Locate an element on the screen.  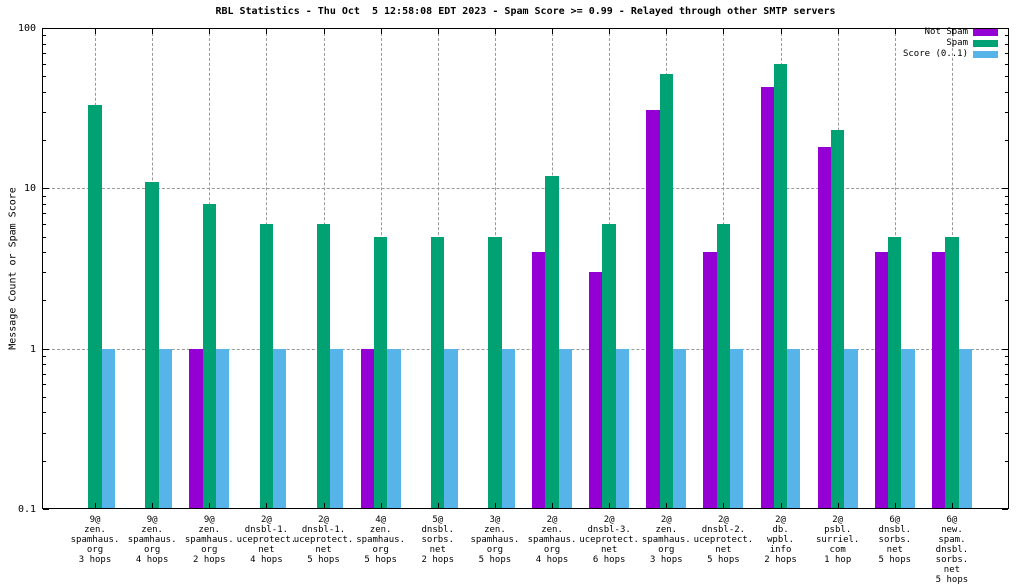
y-tick-label: 1 is located at coordinates (32, 349).